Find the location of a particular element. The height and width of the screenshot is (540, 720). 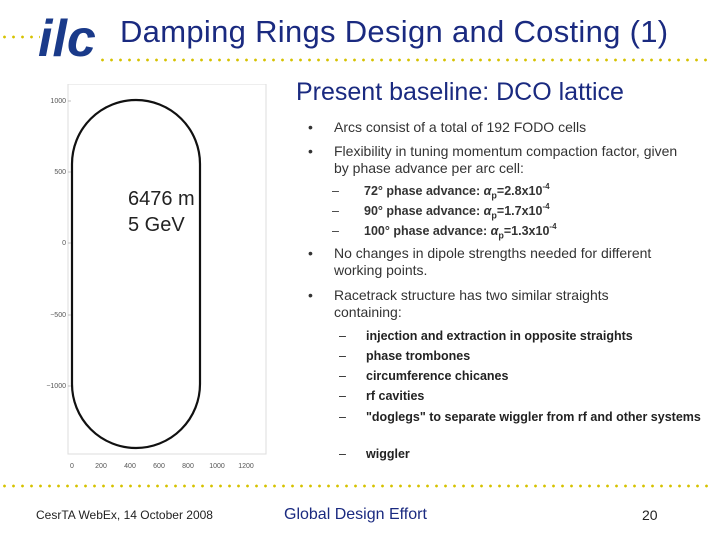

straight-item: – circumference chicanes is located at coordinates (424, 376).